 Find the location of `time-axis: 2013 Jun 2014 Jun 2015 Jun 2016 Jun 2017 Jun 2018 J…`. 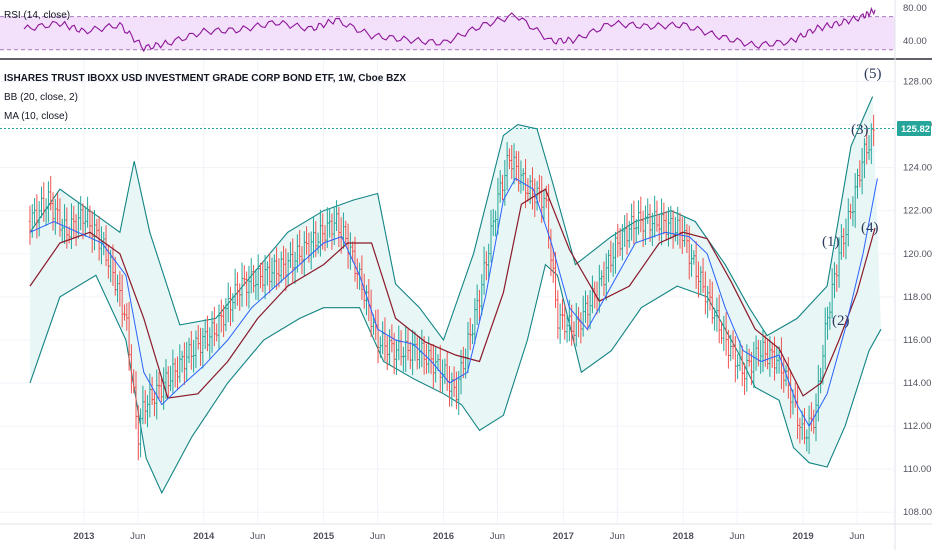

time-axis: 2013 Jun 2014 Jun 2015 Jun 2016 Jun 2017 Jun 2018 J… is located at coordinates (468, 536).